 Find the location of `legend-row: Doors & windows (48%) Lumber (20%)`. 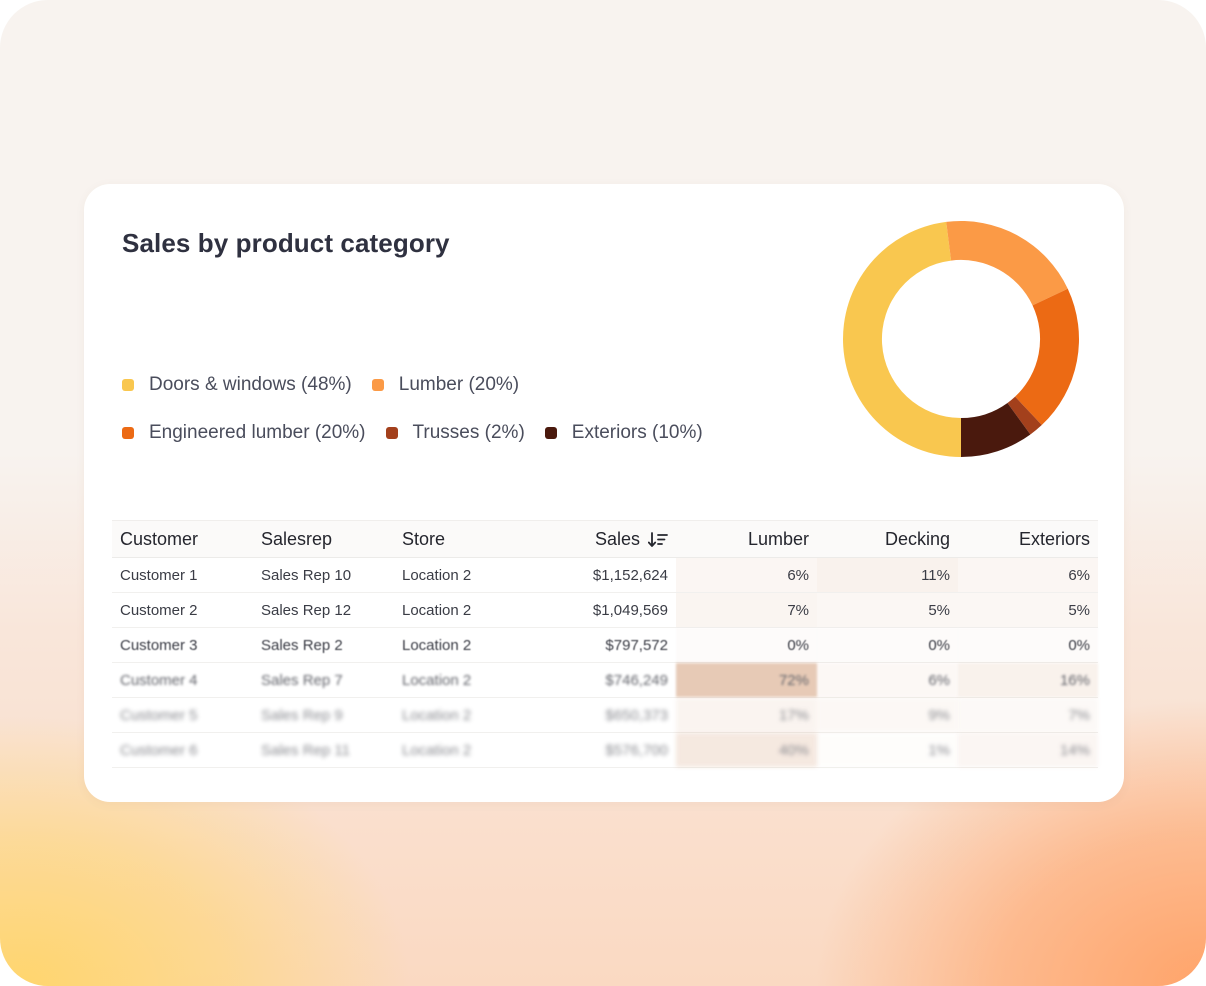

legend-row: Doors & windows (48%) Lumber (20%) is located at coordinates (422, 385).